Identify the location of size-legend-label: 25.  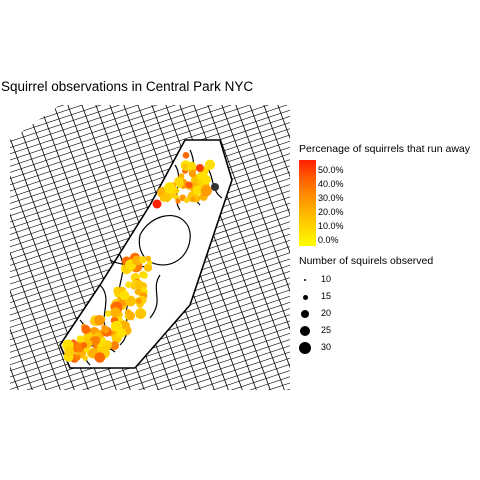
(326, 330).